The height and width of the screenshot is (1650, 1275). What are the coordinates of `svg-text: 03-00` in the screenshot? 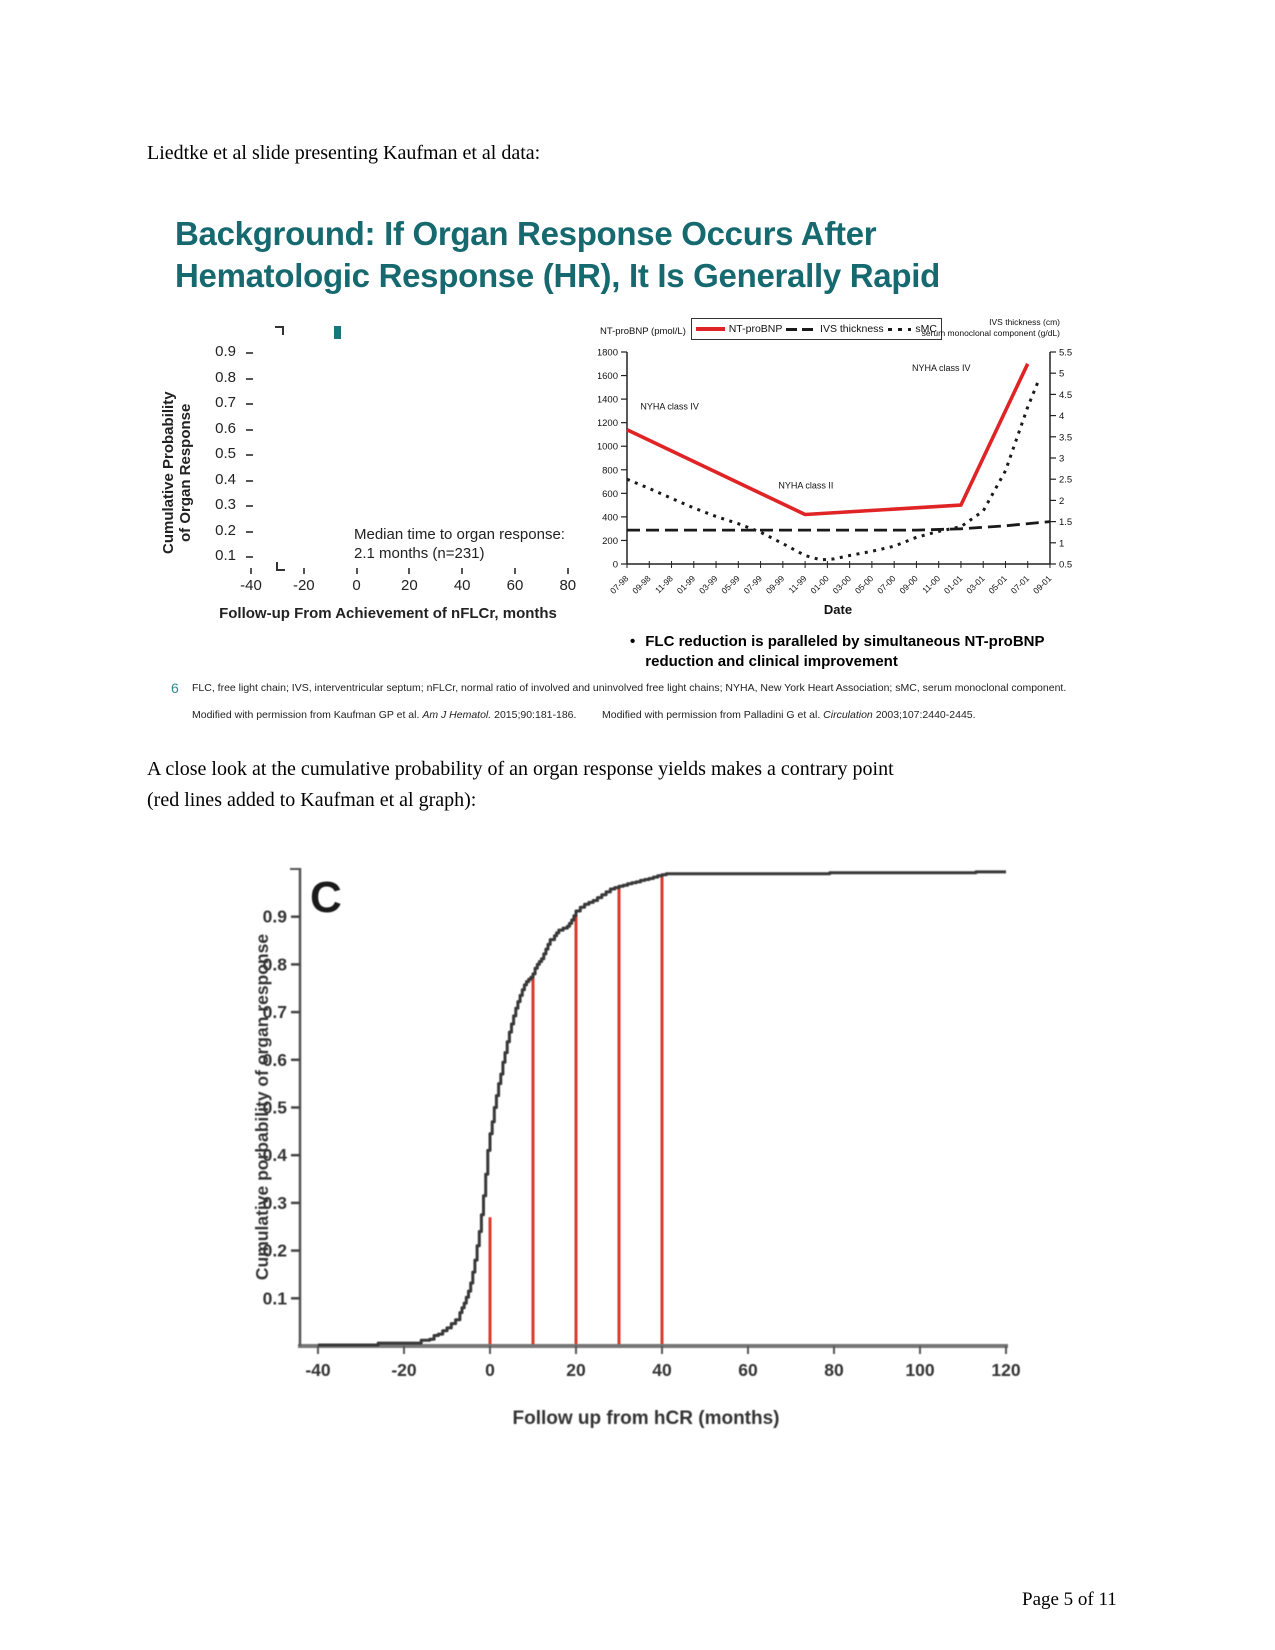 It's located at (842, 584).